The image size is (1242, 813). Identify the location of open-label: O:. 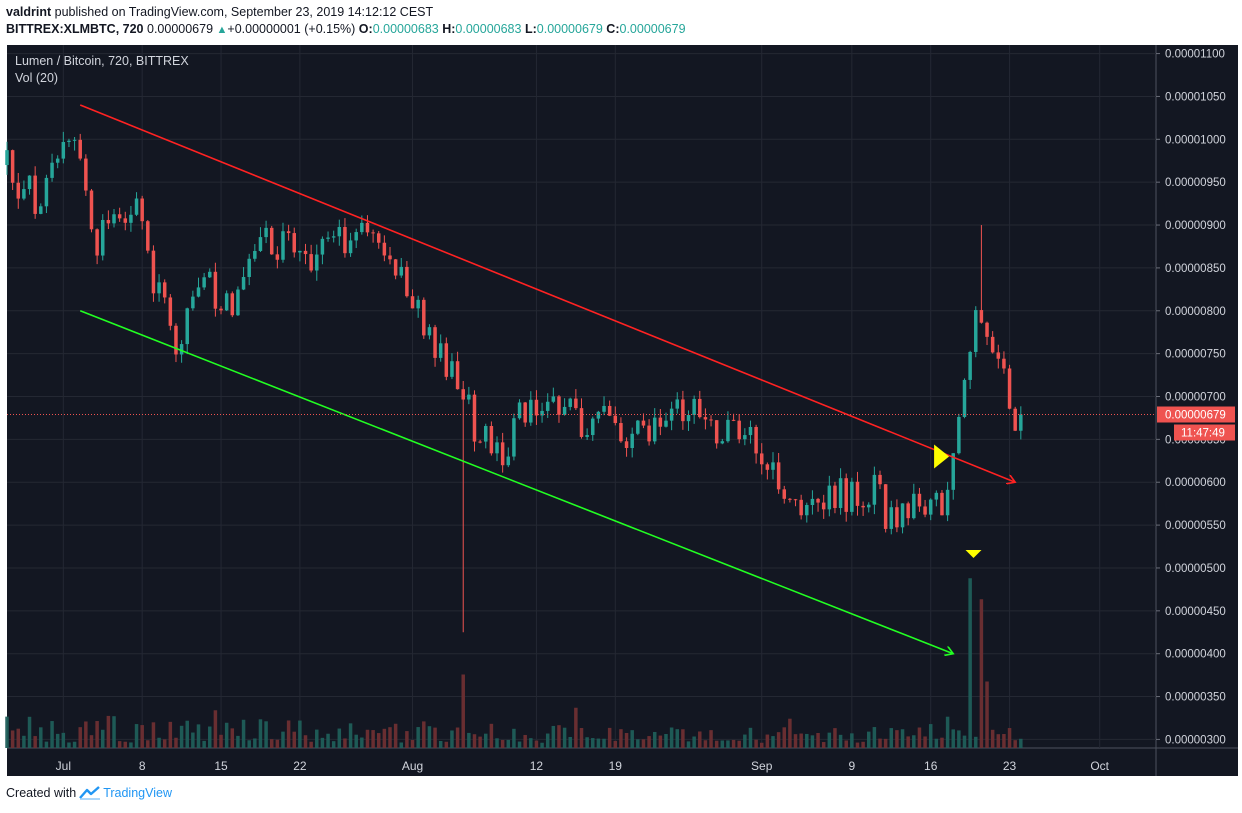
(365, 29).